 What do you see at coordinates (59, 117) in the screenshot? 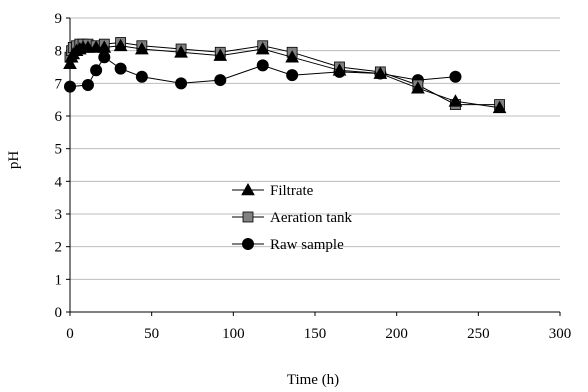
I see `y-tick-label: 6` at bounding box center [59, 117].